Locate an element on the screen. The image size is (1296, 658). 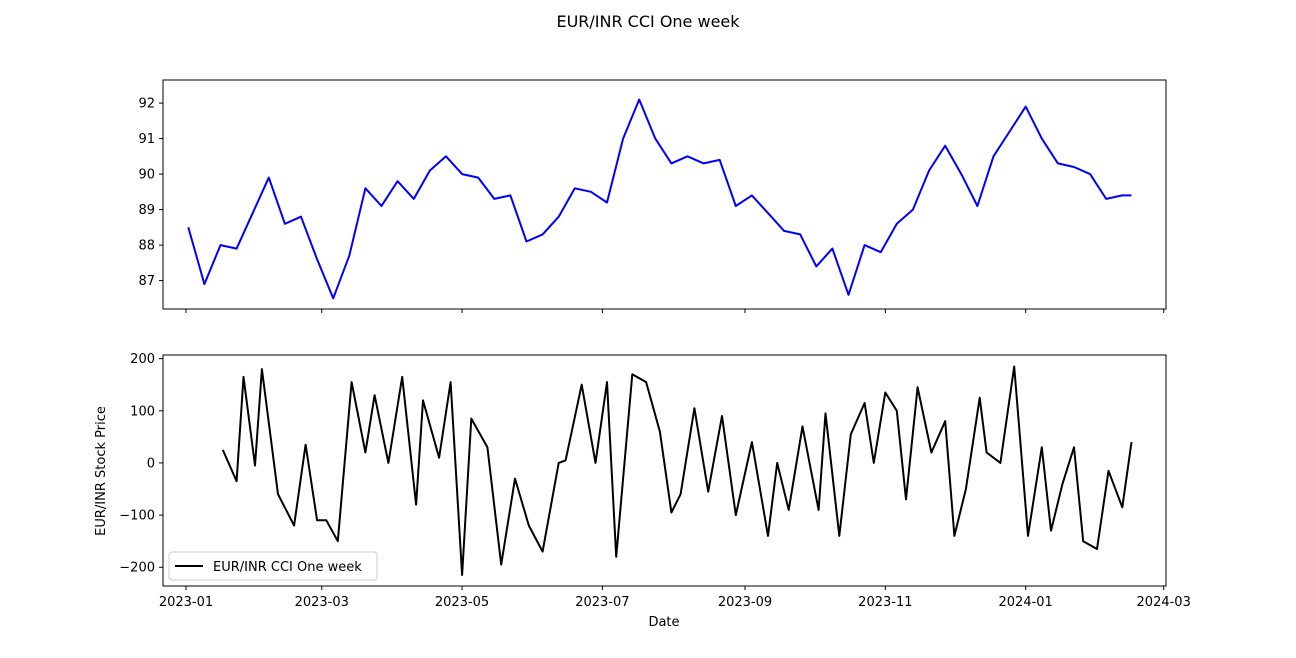
bottom-x-tick: 2024-01 is located at coordinates (1026, 598).